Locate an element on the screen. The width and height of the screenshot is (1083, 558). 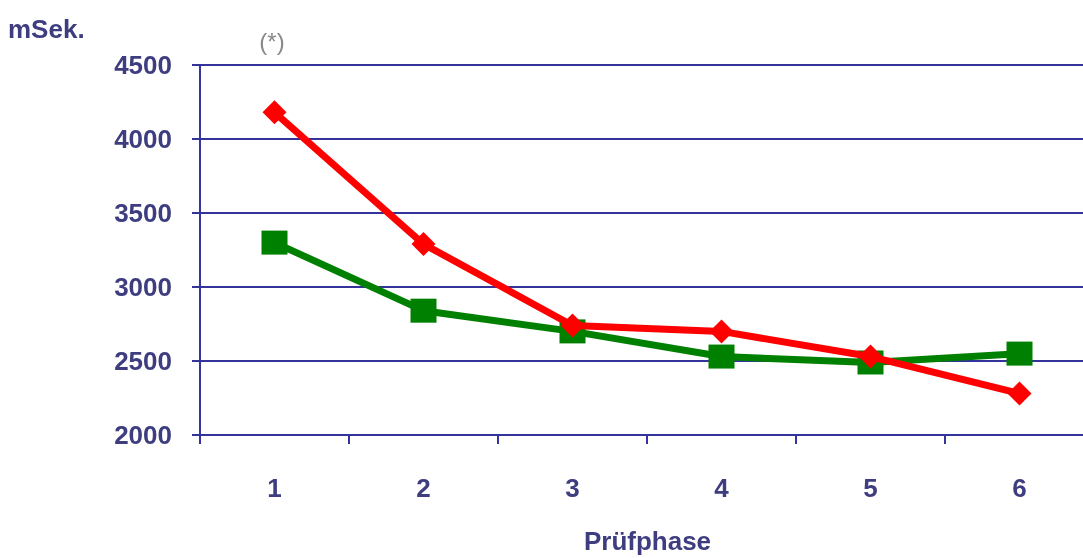
x-tick-label: 4 is located at coordinates (722, 488).